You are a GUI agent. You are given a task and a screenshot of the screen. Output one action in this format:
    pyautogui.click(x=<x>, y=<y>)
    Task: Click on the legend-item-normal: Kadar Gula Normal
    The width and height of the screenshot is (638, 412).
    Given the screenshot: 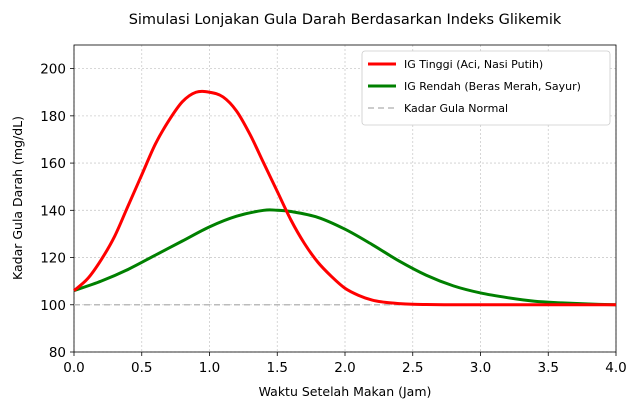 What is the action you would take?
    pyautogui.click(x=438, y=108)
    